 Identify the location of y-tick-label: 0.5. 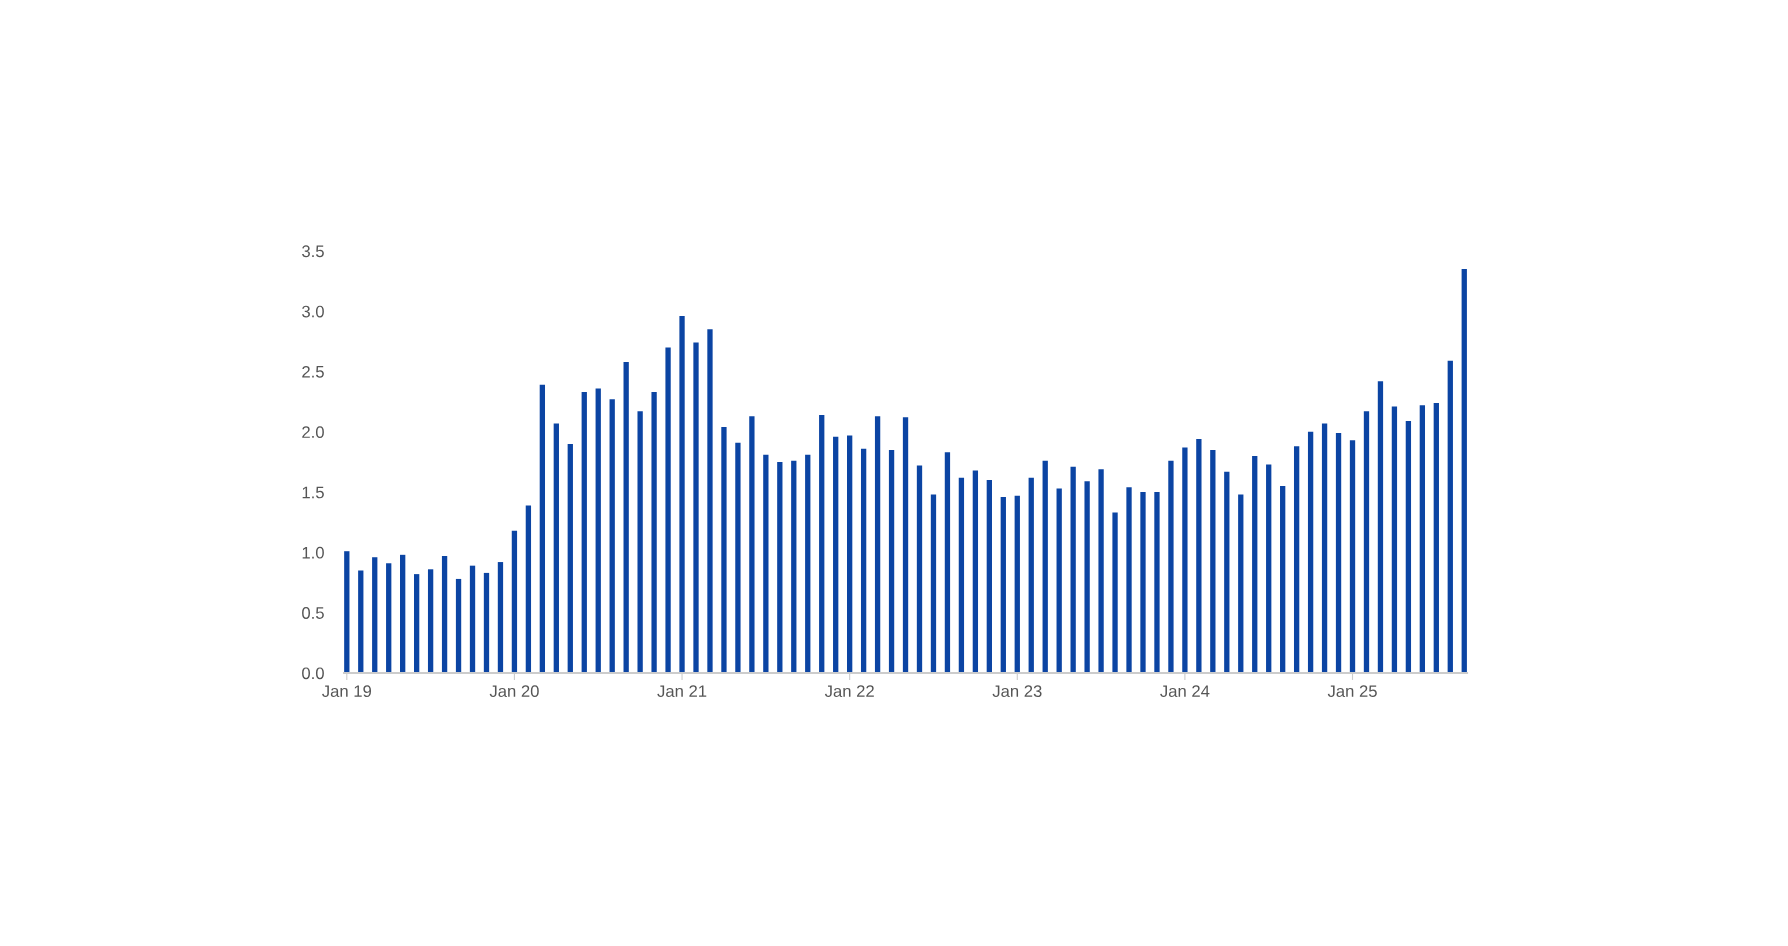
(313, 613).